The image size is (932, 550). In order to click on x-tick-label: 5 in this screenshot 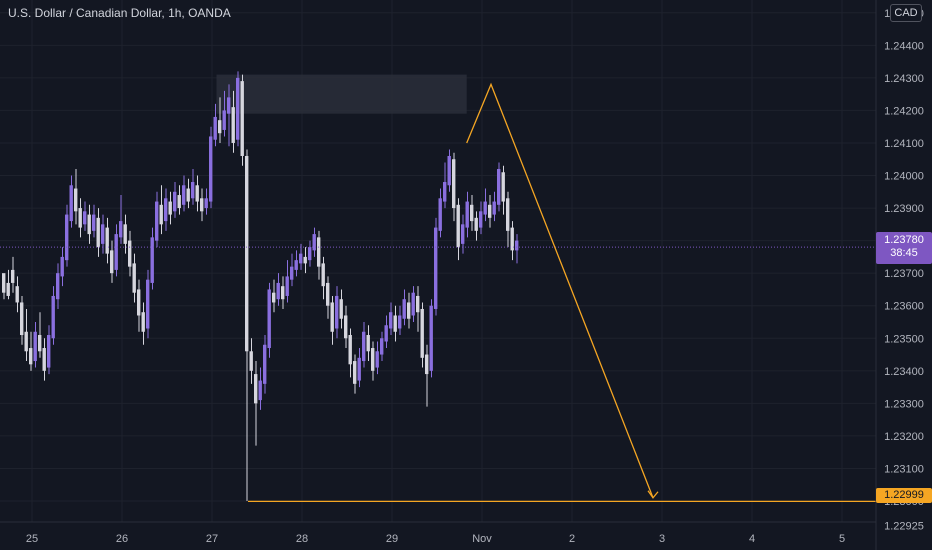, I will do `click(842, 539)`.